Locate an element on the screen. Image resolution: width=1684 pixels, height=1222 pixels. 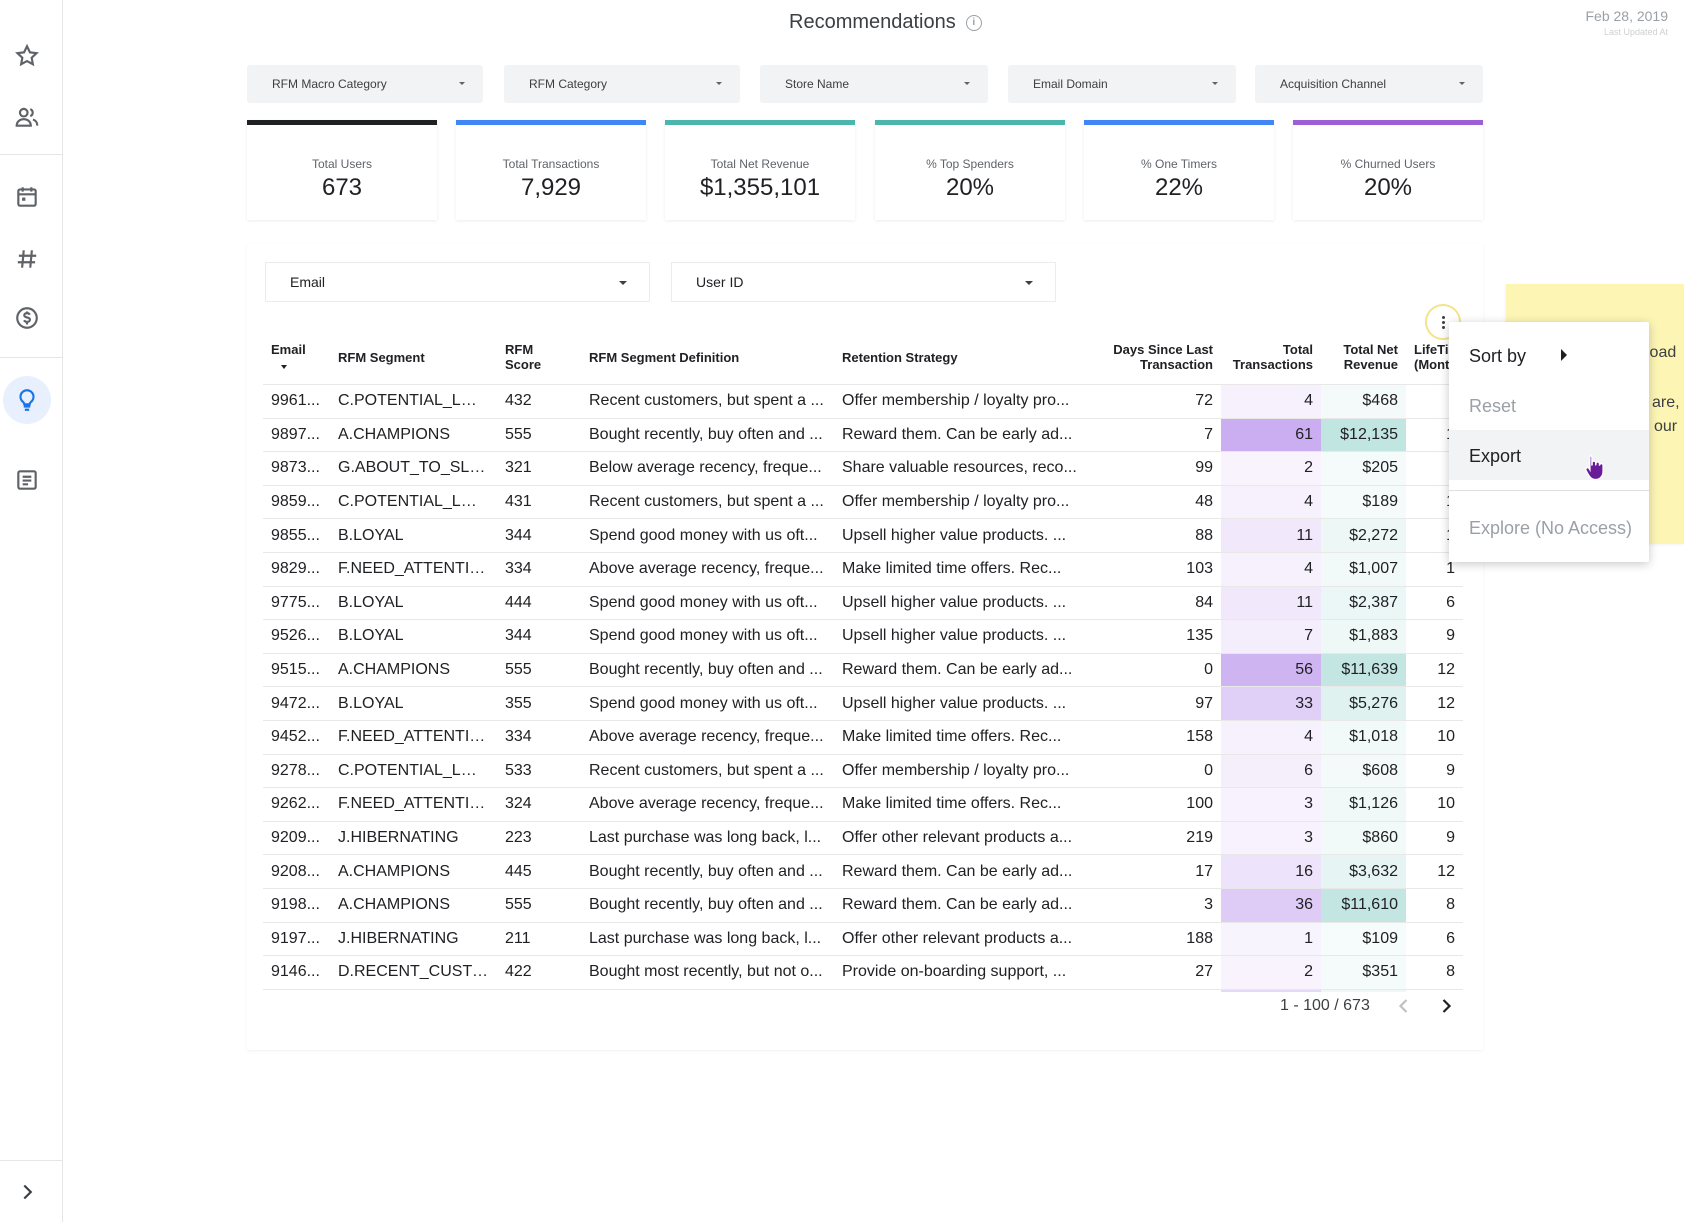
column-header: RFM Segment is located at coordinates (413, 357).